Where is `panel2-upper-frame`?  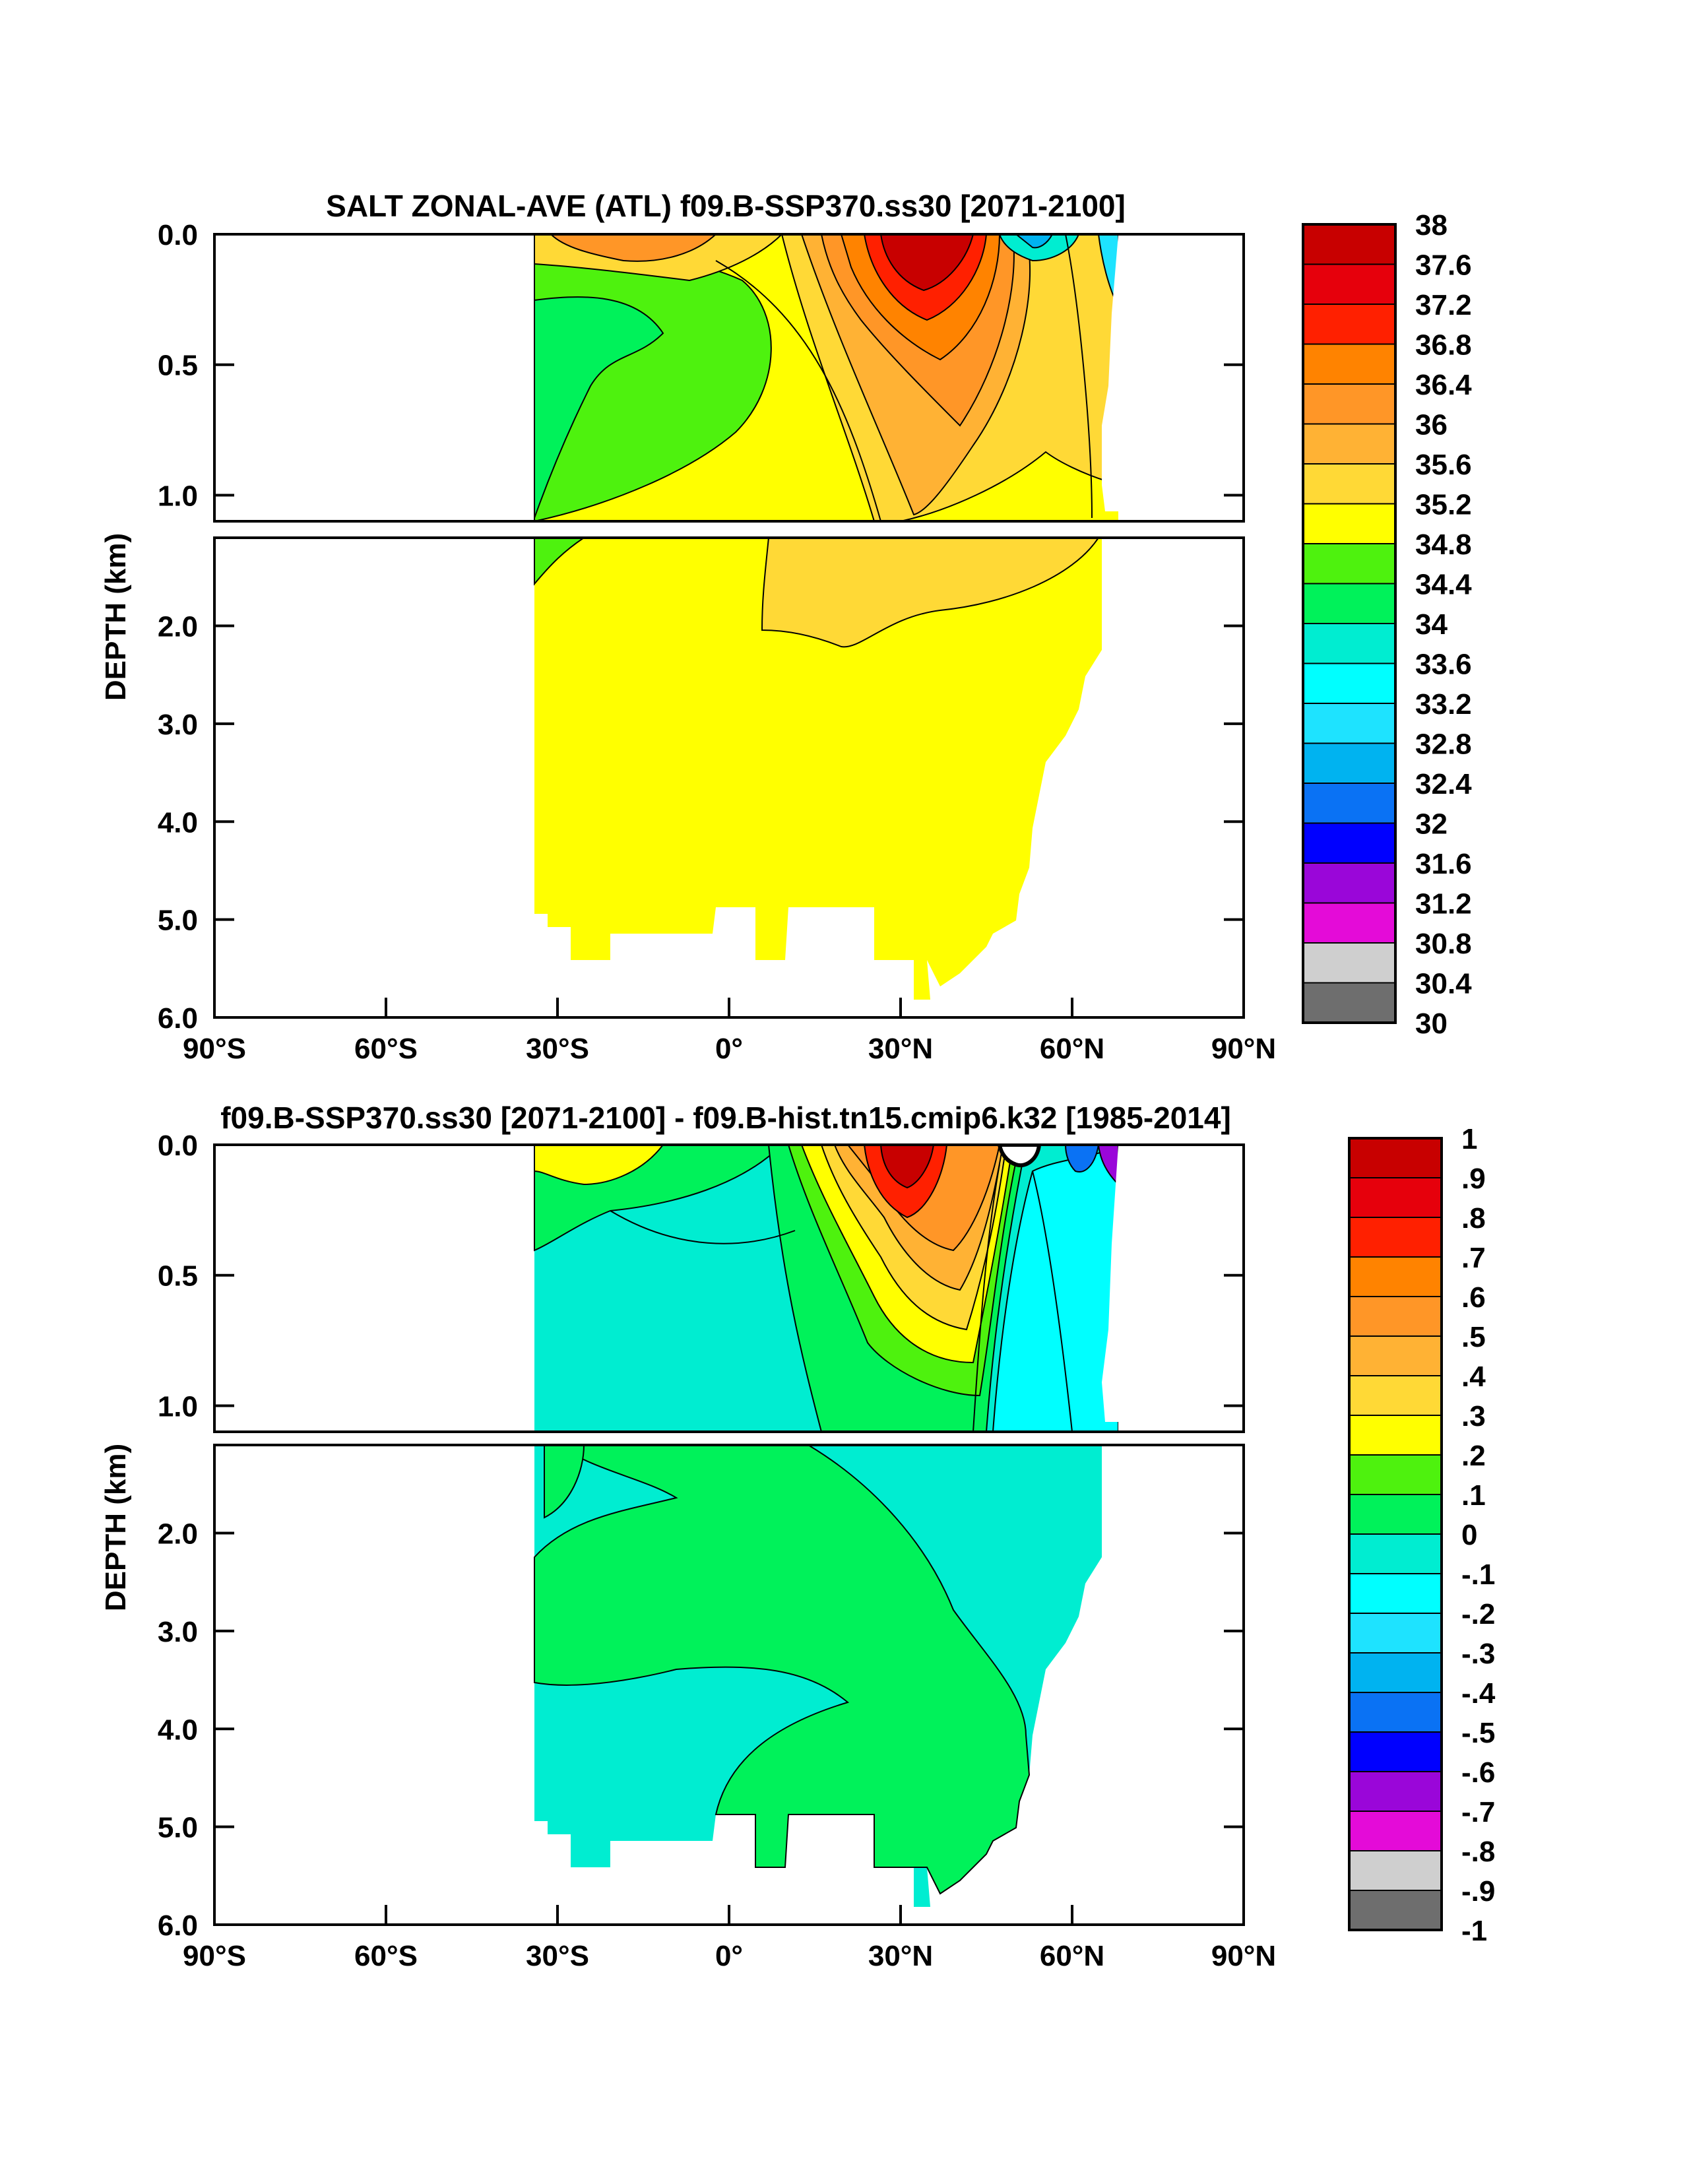 panel2-upper-frame is located at coordinates (729, 1288).